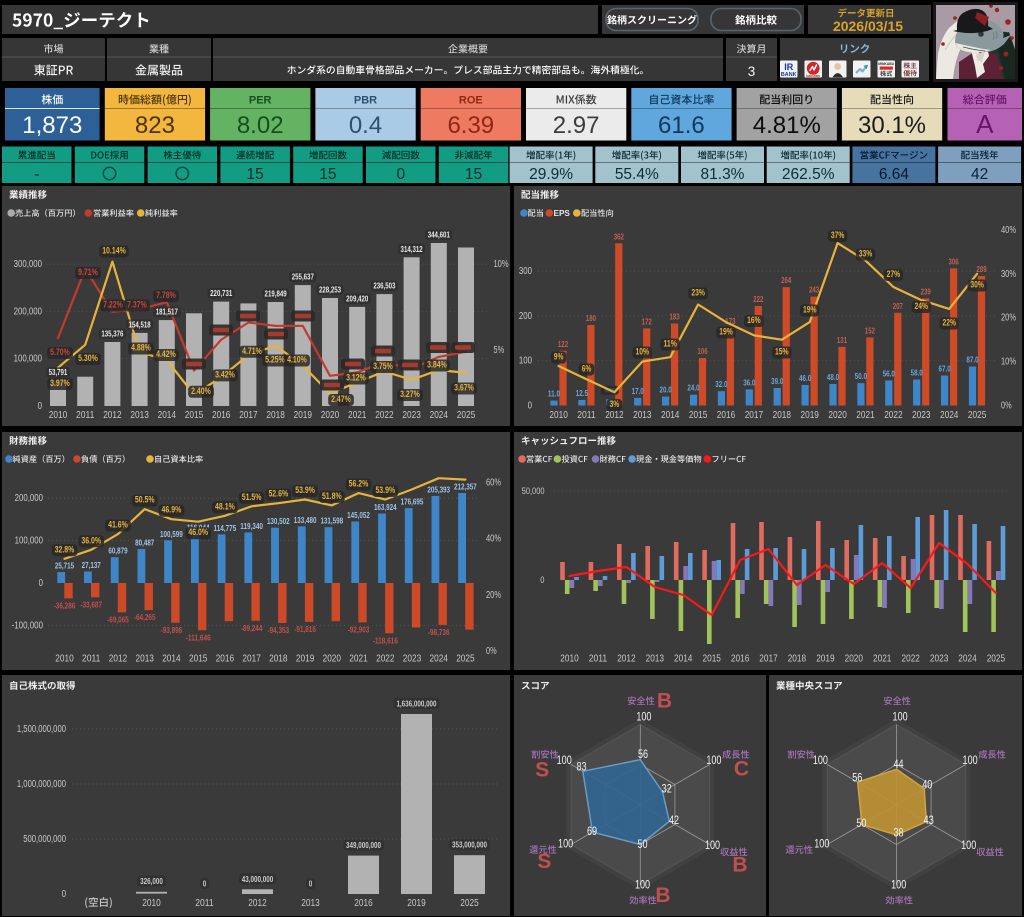 This screenshot has height=917, width=1024. I want to click on svg-text: IR, so click(789, 67).